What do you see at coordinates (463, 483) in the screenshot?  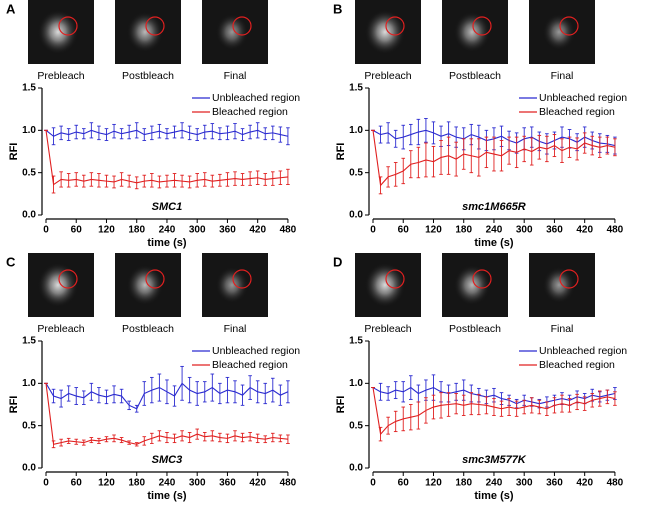 I see `x-tick-label: 180` at bounding box center [463, 483].